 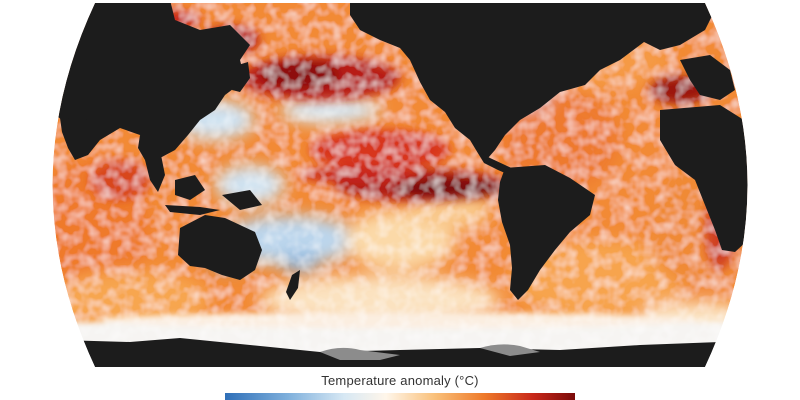 What do you see at coordinates (400, 380) in the screenshot?
I see `legend-title: Temperature anomaly (°C)` at bounding box center [400, 380].